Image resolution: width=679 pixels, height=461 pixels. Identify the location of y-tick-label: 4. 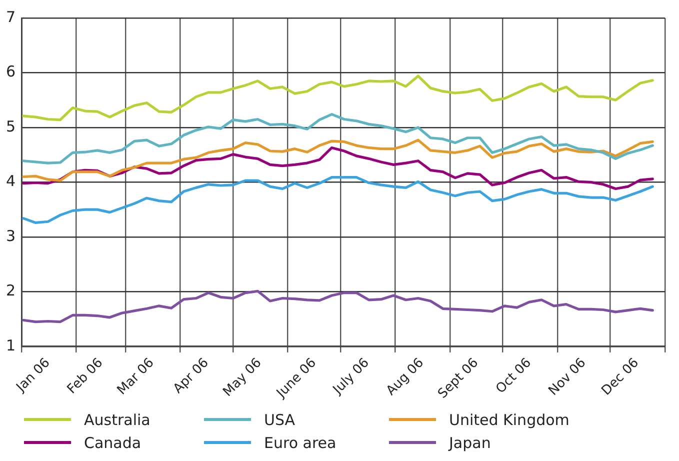
(11, 181).